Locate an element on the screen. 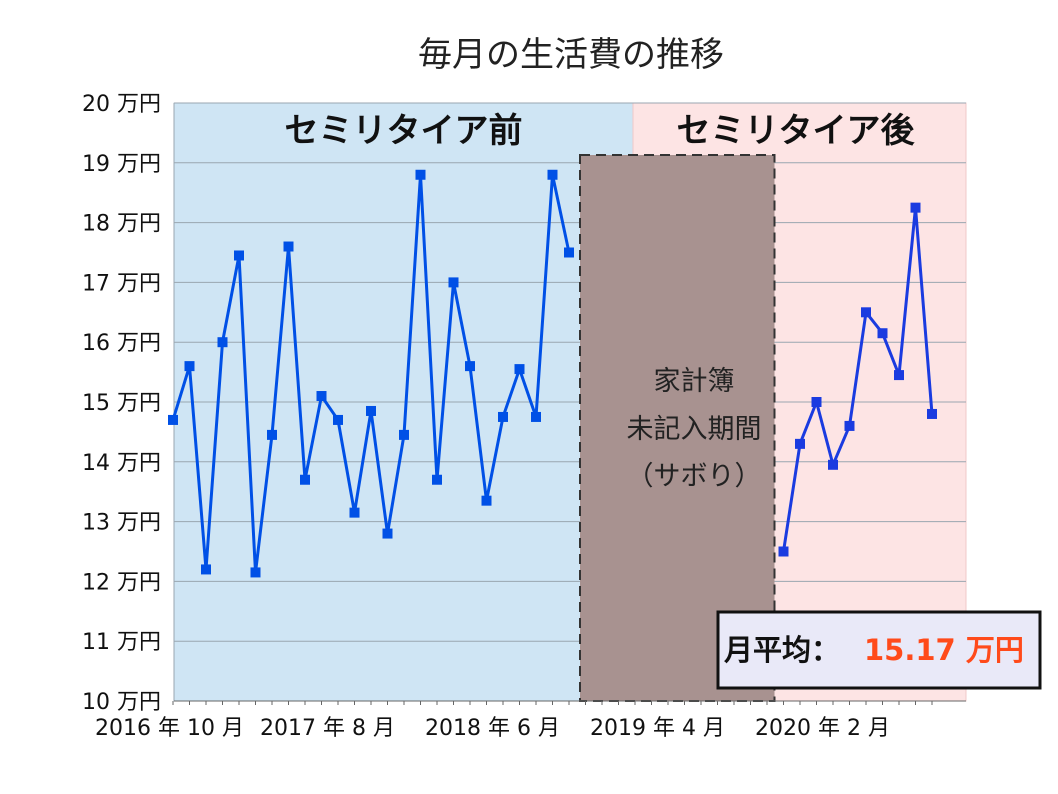  monthly-average-box is located at coordinates (879, 650).